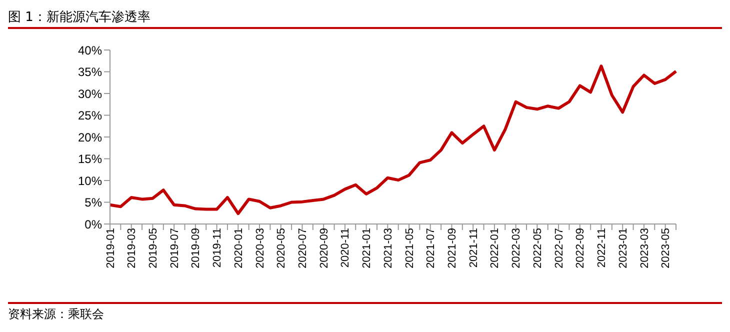 This screenshot has width=730, height=332. What do you see at coordinates (388, 248) in the screenshot?
I see `x-tick-label: 2021-03` at bounding box center [388, 248].